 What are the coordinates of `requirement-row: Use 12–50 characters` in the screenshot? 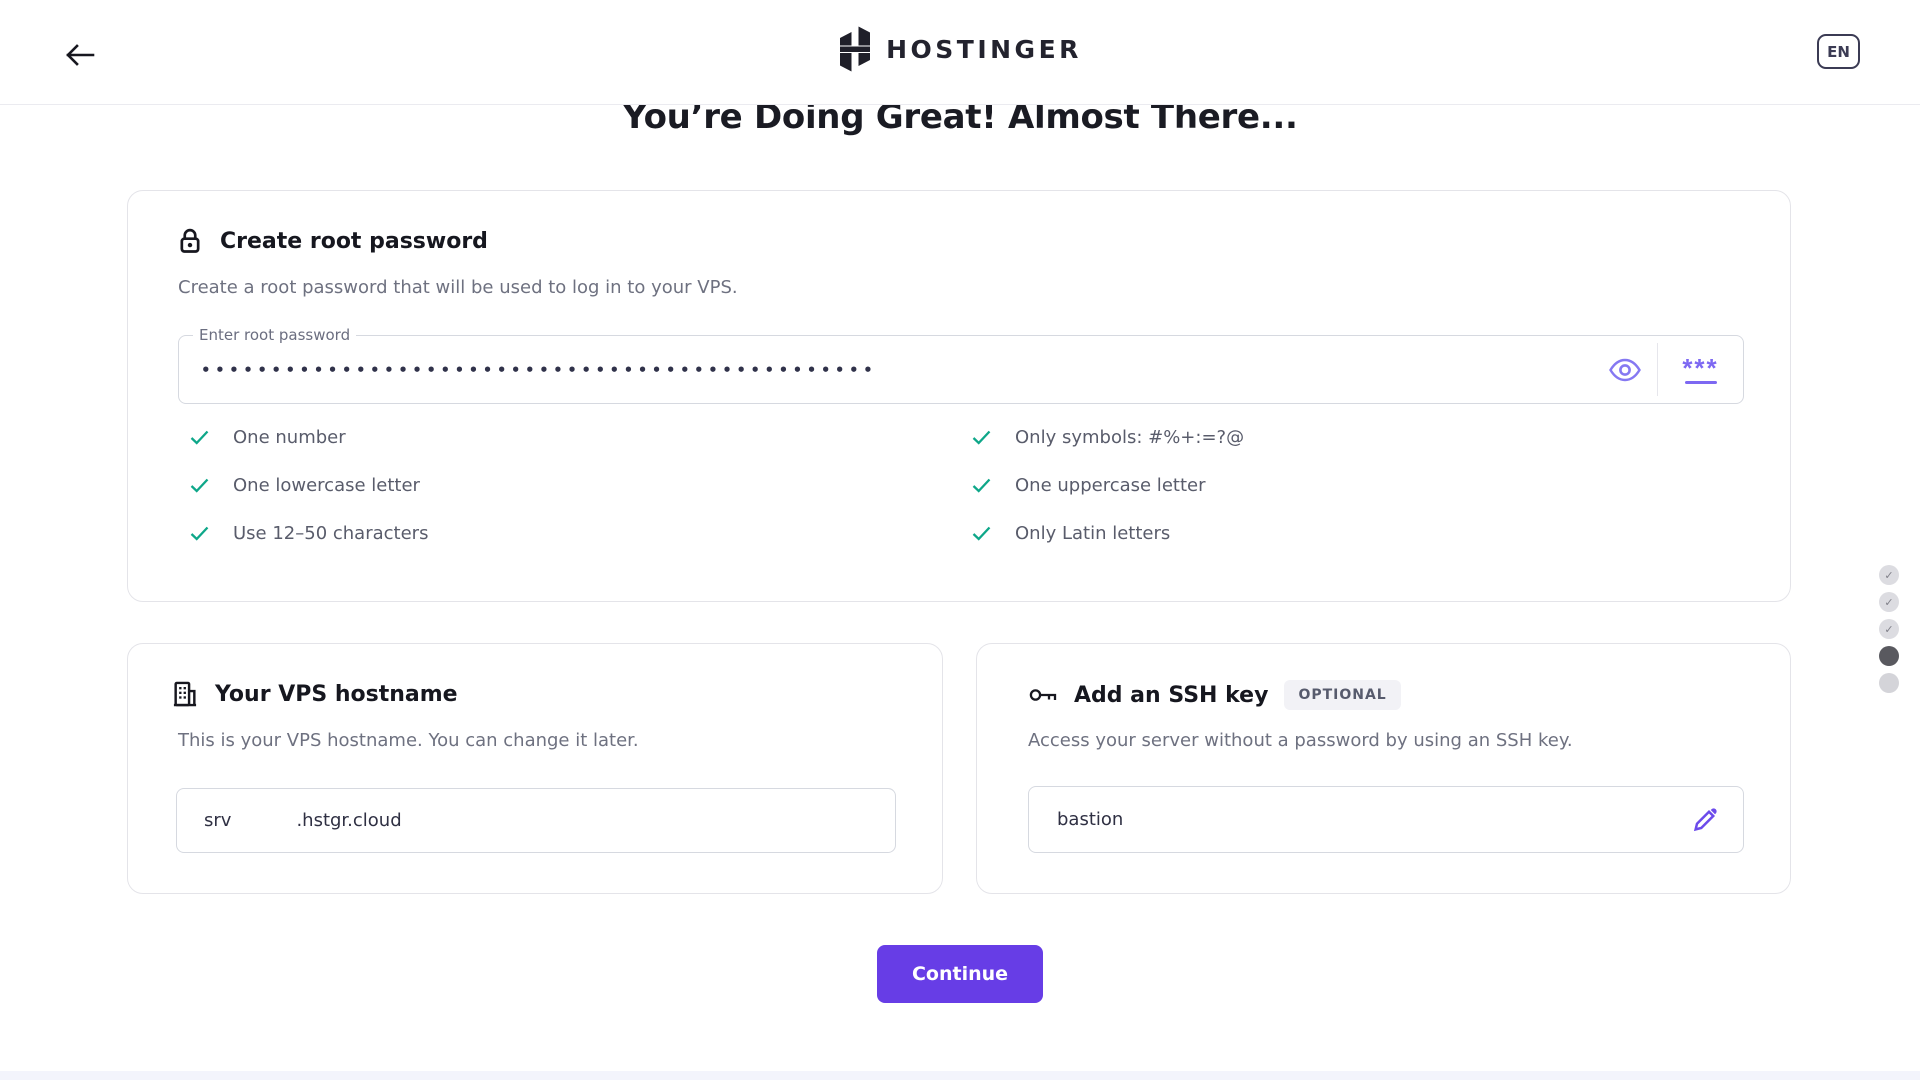 It's located at (309, 533).